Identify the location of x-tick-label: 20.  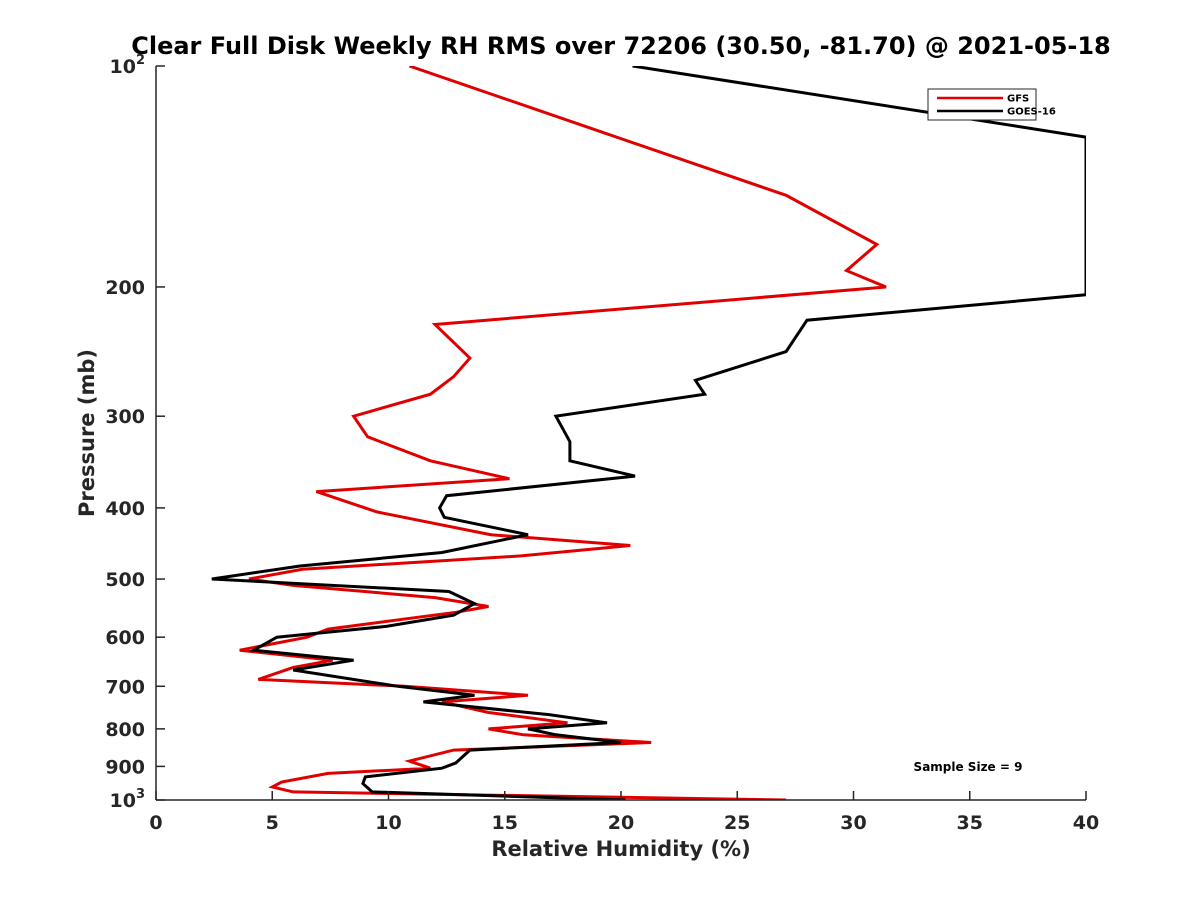
(621, 823).